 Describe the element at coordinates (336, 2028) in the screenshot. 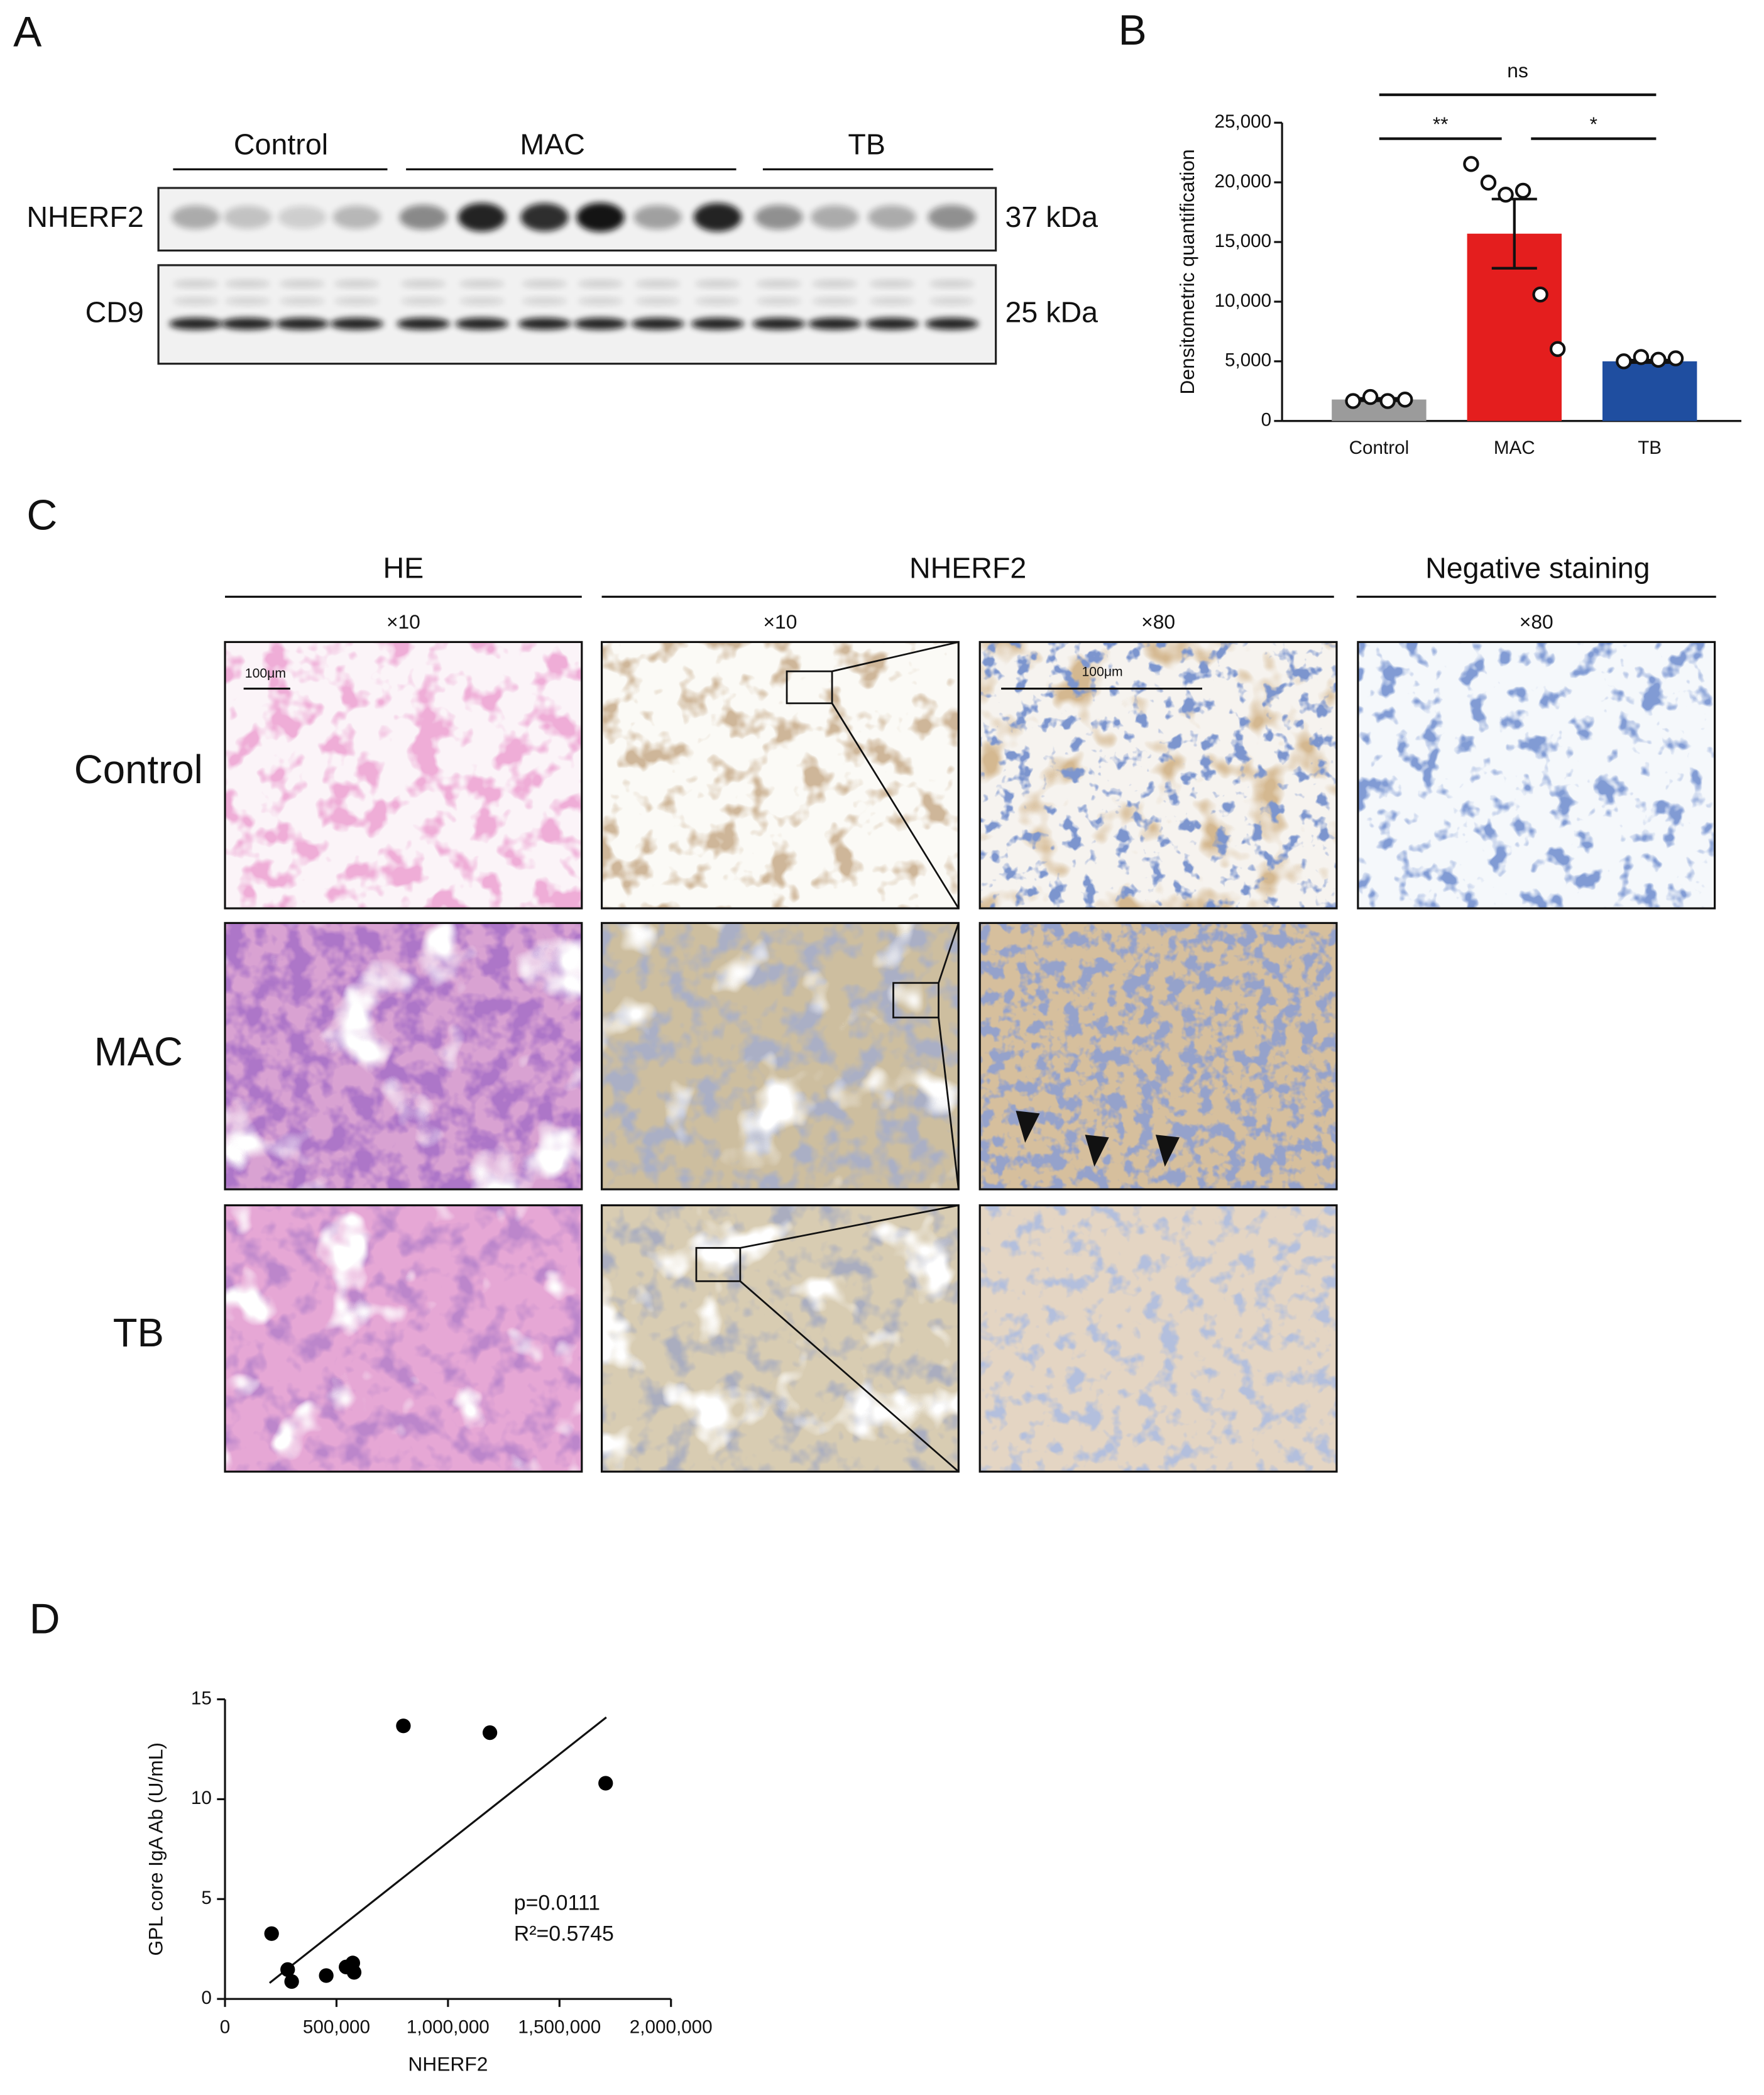

I see `x-tick-label: 500,000` at that location.